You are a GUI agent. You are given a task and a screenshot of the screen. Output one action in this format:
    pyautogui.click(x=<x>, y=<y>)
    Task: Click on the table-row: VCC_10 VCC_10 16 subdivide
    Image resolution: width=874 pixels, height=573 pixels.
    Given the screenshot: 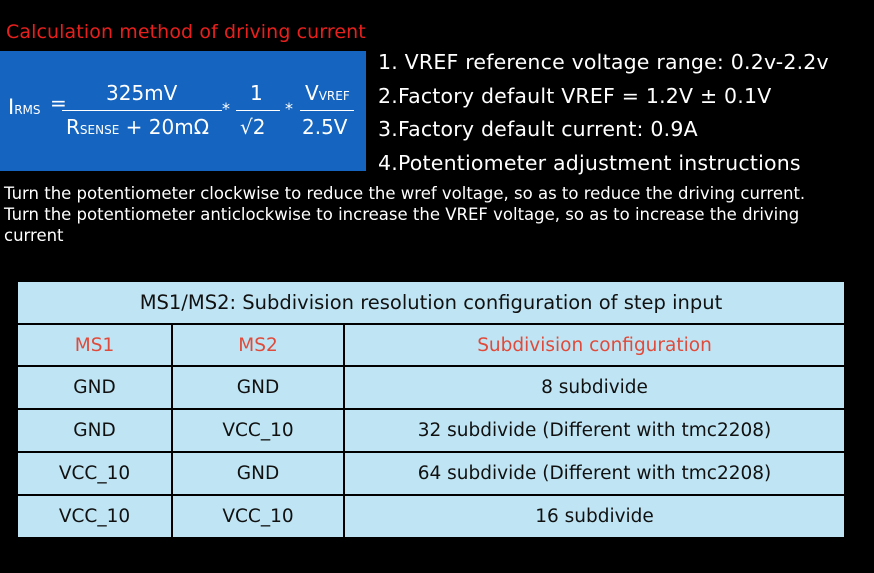 What is the action you would take?
    pyautogui.click(x=431, y=516)
    